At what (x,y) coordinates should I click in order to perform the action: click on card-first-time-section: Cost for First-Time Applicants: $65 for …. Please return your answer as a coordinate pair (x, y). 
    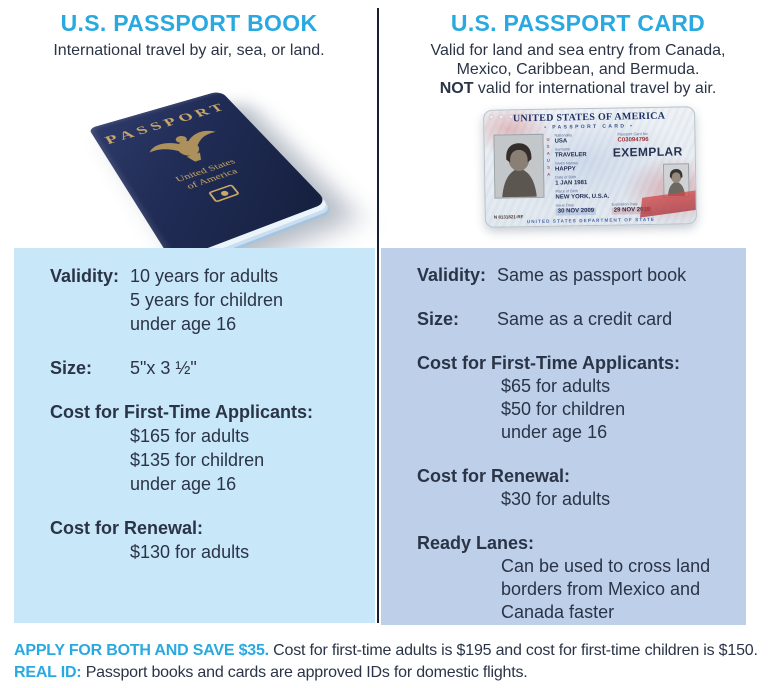
    Looking at the image, I should click on (578, 398).